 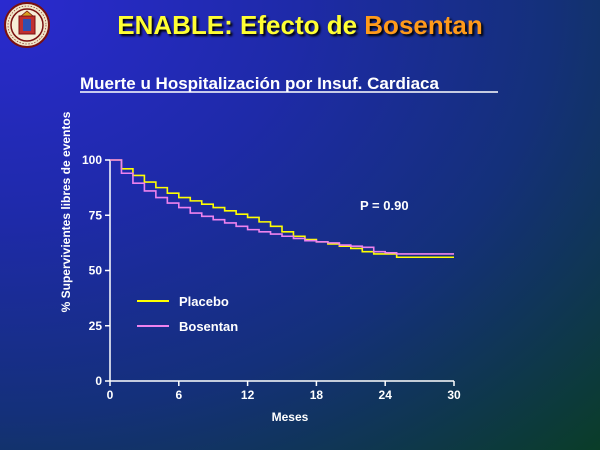 What do you see at coordinates (454, 395) in the screenshot?
I see `x-tick-label: 30` at bounding box center [454, 395].